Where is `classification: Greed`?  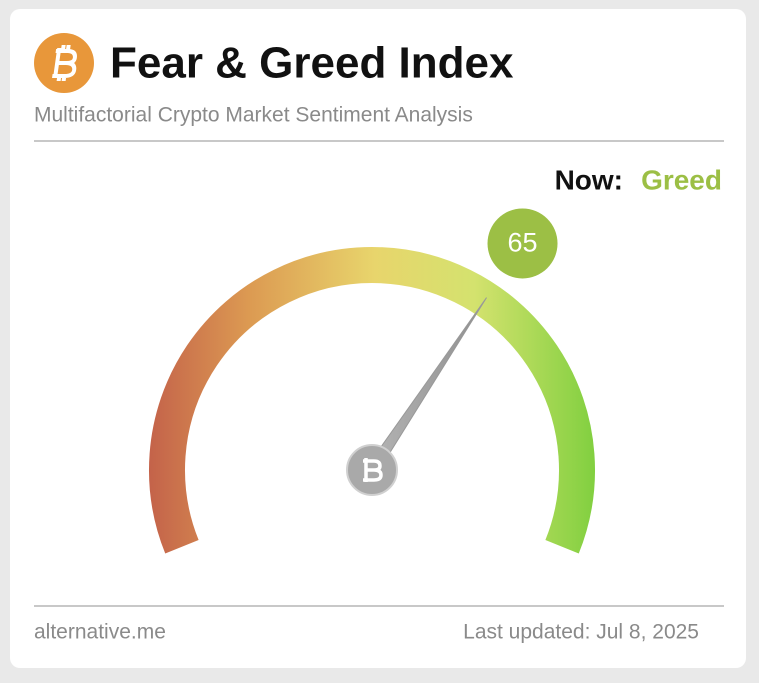
classification: Greed is located at coordinates (681, 179).